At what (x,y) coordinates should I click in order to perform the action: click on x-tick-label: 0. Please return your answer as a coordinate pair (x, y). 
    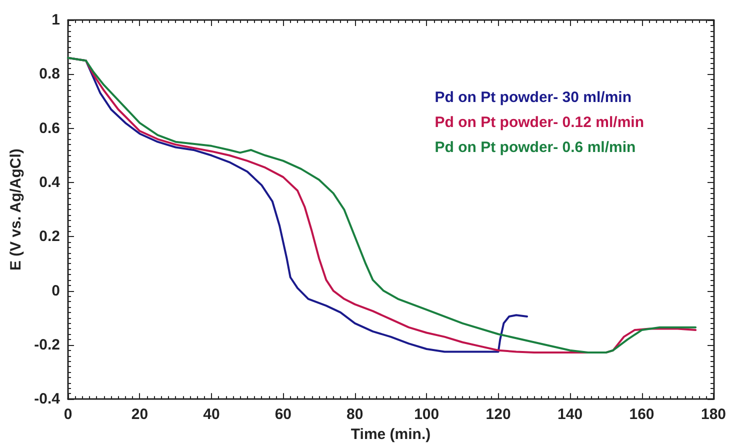
    Looking at the image, I should click on (68, 415).